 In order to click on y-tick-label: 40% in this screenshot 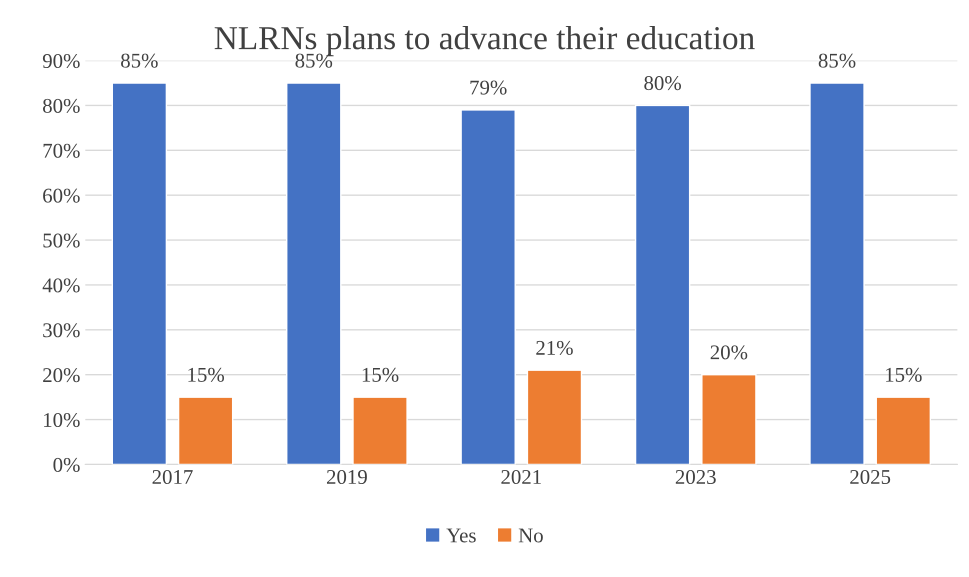, I will do `click(61, 285)`.